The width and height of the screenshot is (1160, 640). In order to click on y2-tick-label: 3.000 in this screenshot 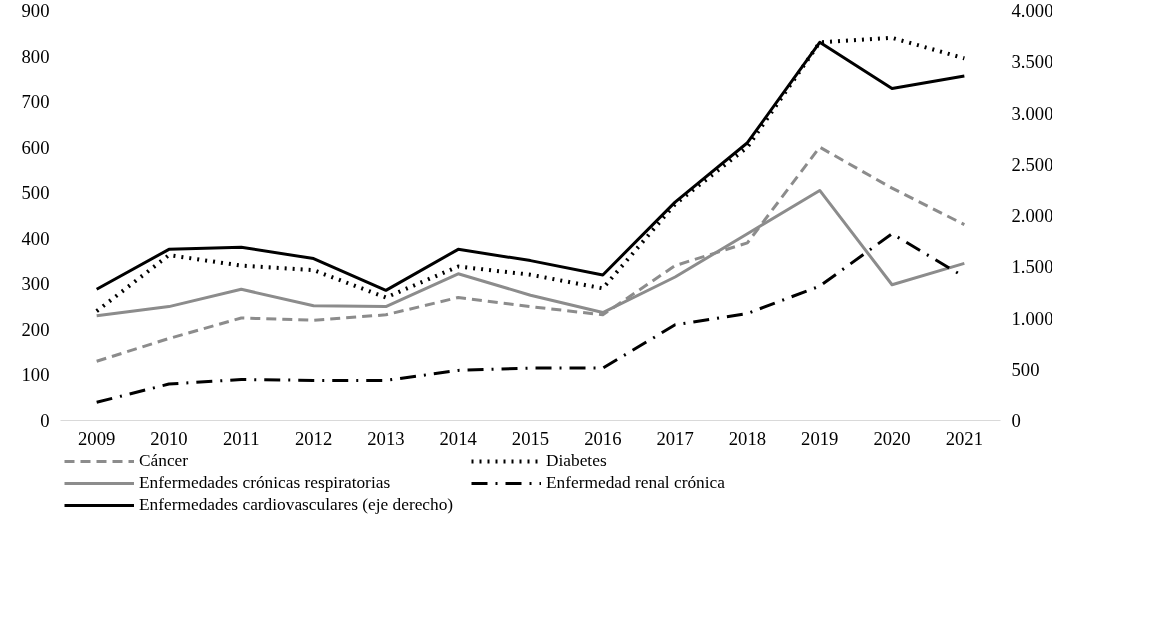, I will do `click(1032, 113)`.